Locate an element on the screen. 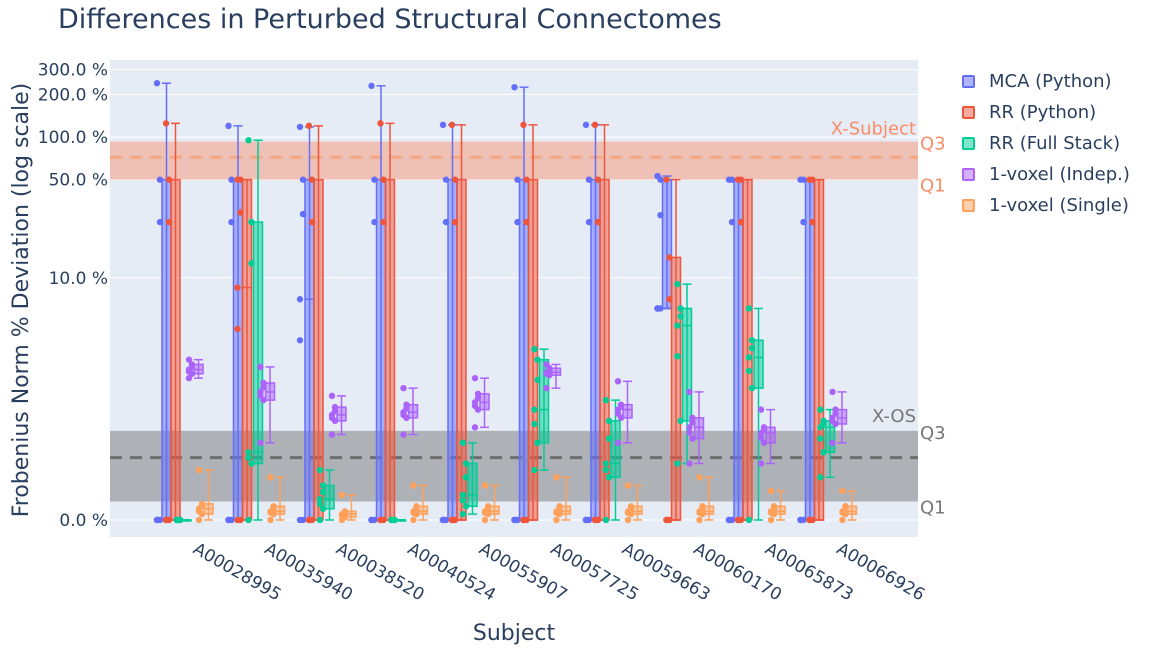 The width and height of the screenshot is (1150, 650). reference-band is located at coordinates (514, 160).